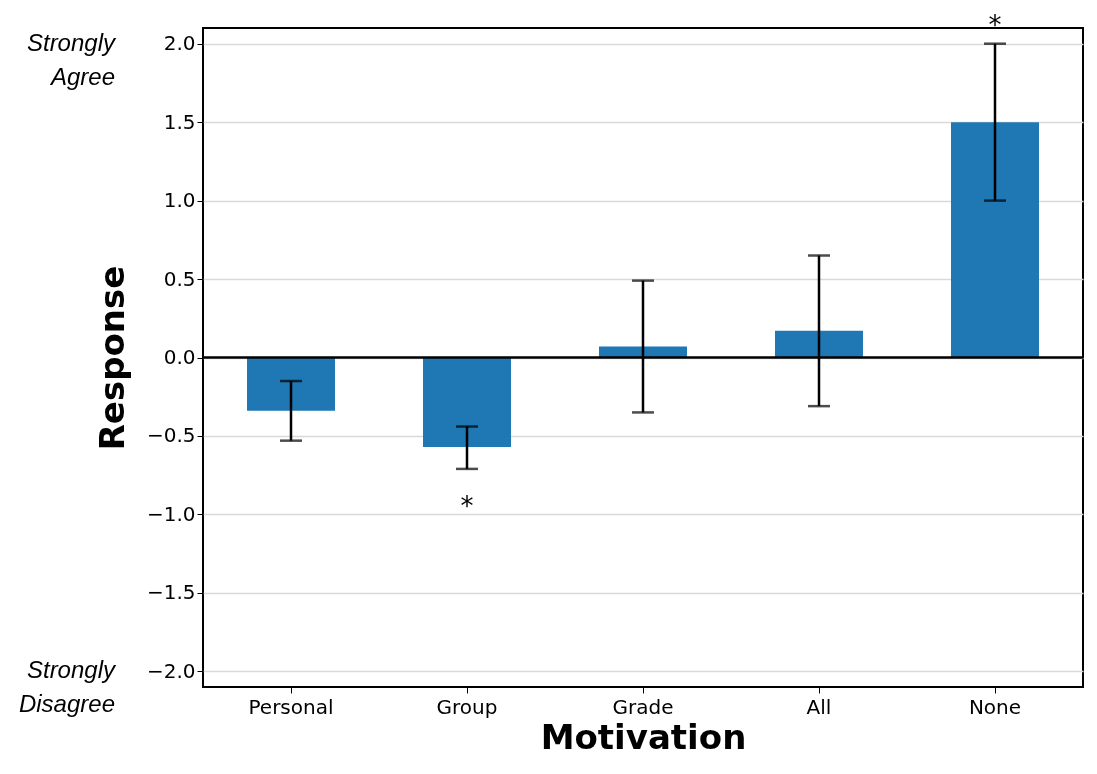  I want to click on y-tick-label: −2.0, so click(171, 670).